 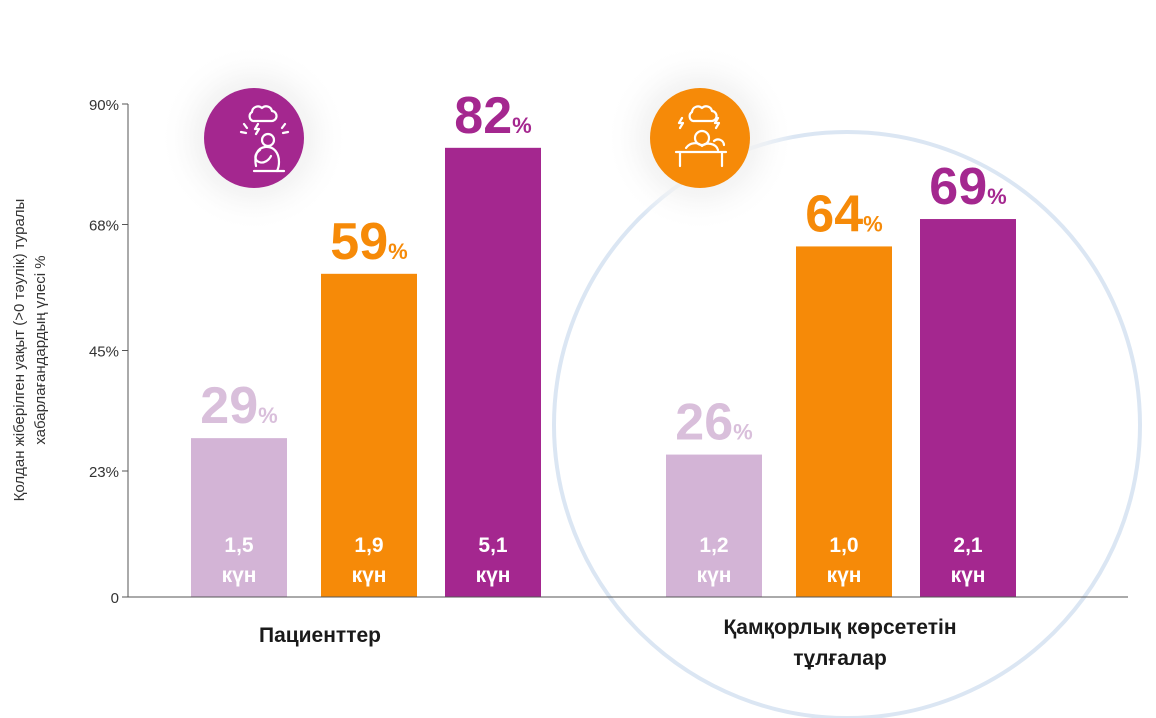 What do you see at coordinates (104, 352) in the screenshot?
I see `y-tick-label: 45%` at bounding box center [104, 352].